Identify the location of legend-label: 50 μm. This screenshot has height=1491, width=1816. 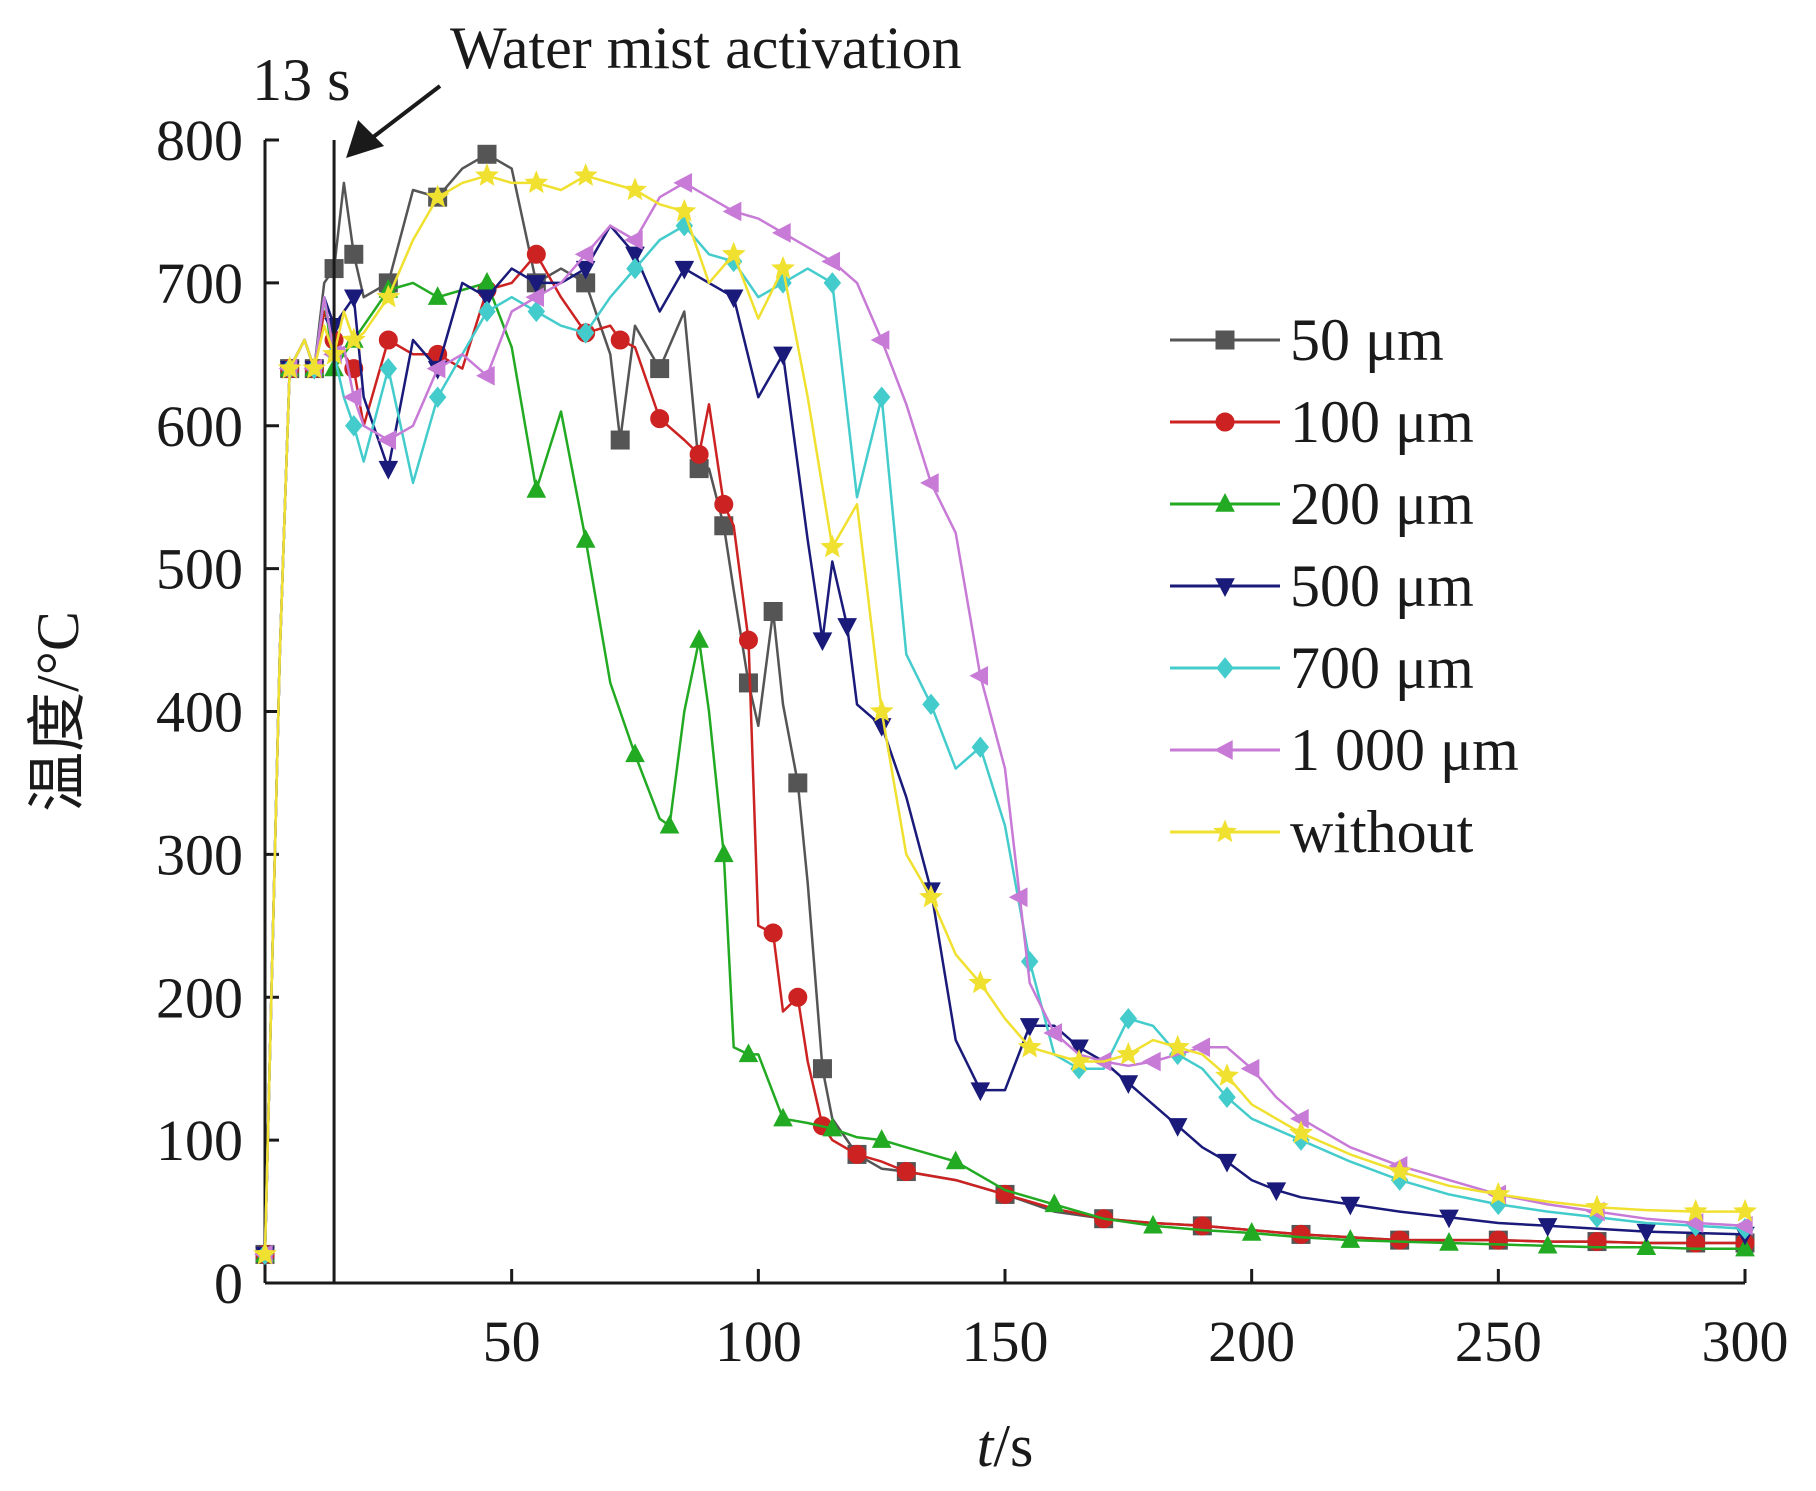
(1367, 340).